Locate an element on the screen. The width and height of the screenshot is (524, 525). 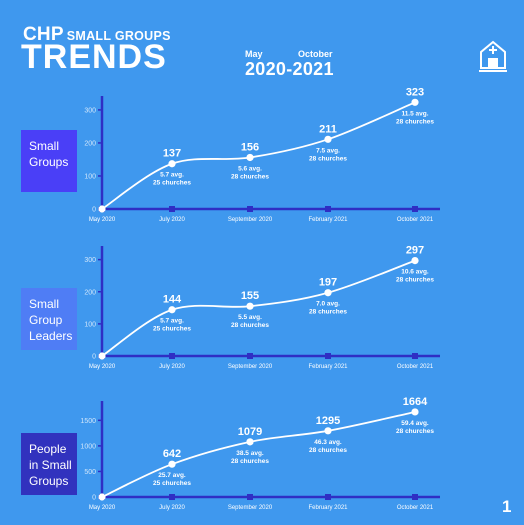
brand-name: CHP is located at coordinates (43, 34).